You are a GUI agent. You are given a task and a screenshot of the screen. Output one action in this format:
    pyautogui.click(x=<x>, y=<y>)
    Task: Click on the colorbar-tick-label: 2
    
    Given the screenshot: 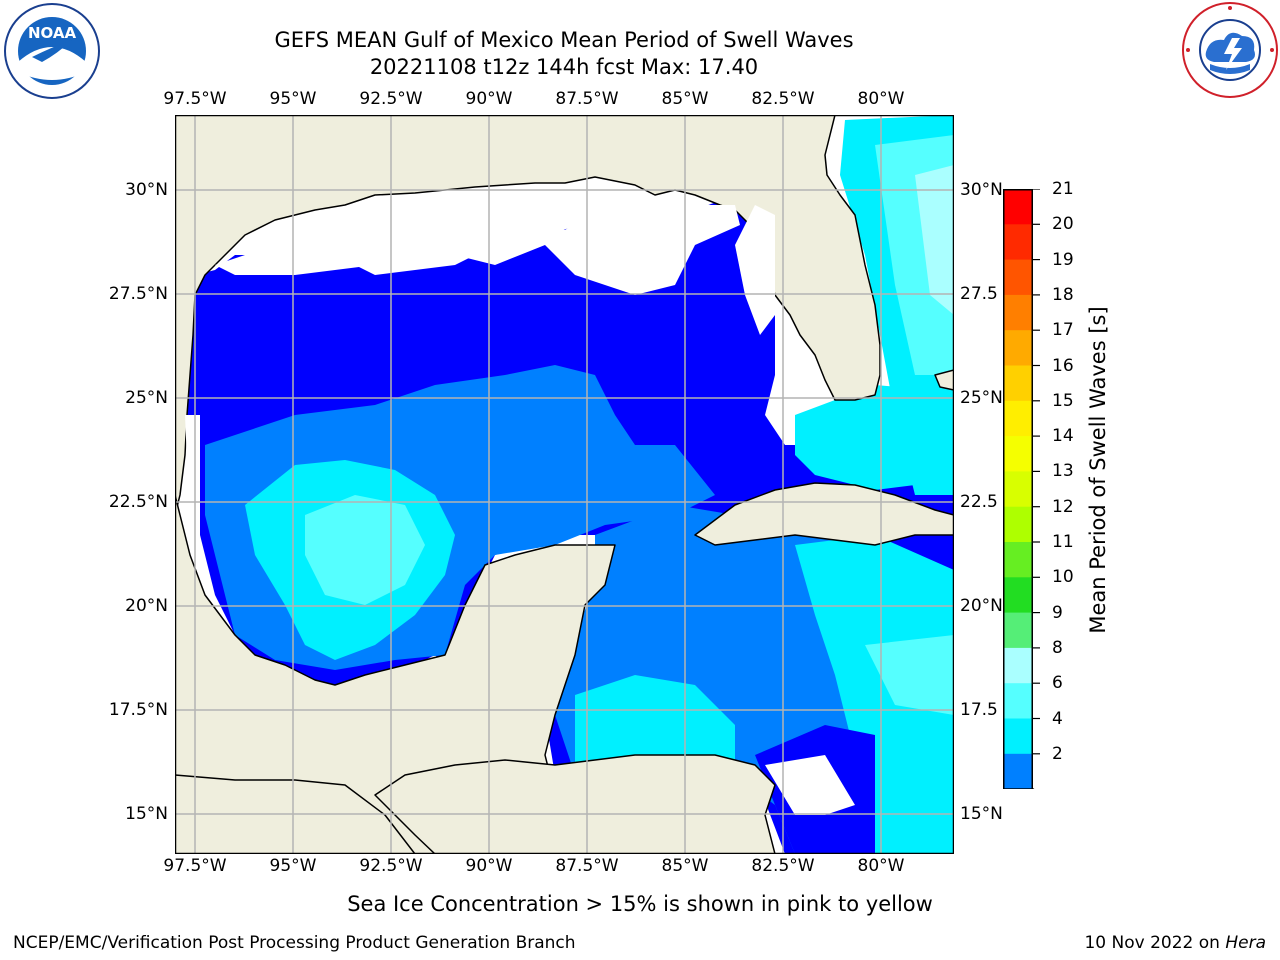 What is the action you would take?
    pyautogui.click(x=1057, y=753)
    